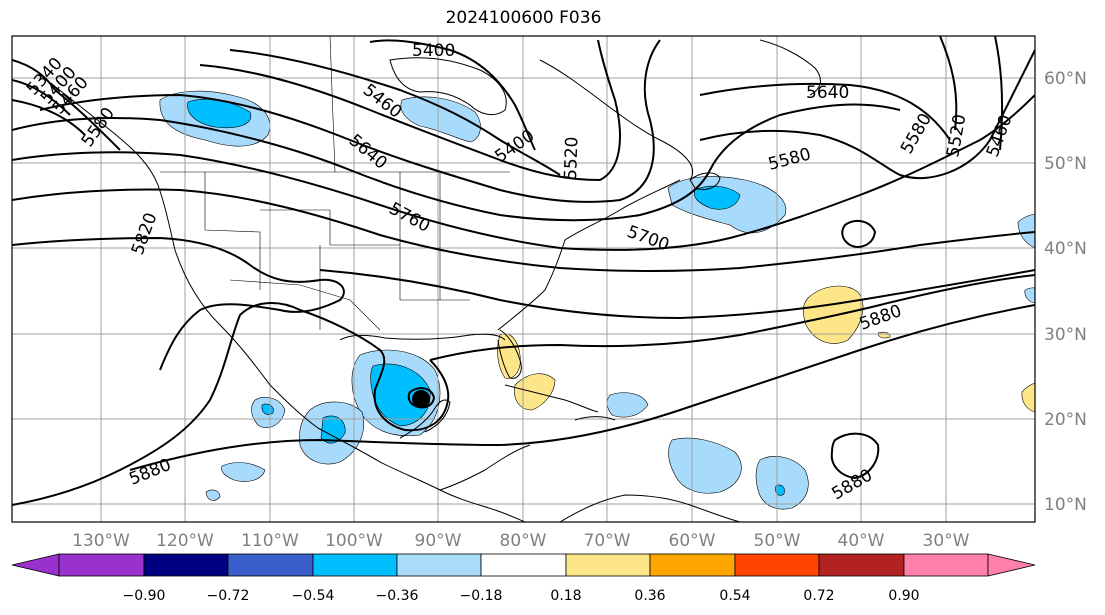  What do you see at coordinates (440, 119) in the screenshot?
I see `anomaly-light-blue-hudson` at bounding box center [440, 119].